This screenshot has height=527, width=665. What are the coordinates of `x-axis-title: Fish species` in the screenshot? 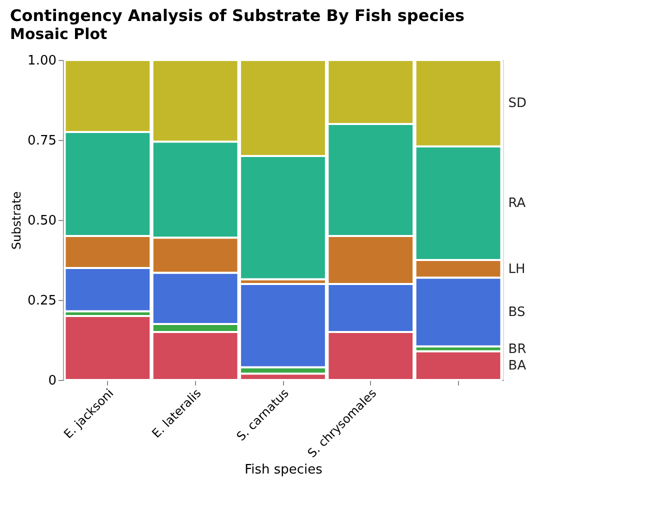 It's located at (283, 470).